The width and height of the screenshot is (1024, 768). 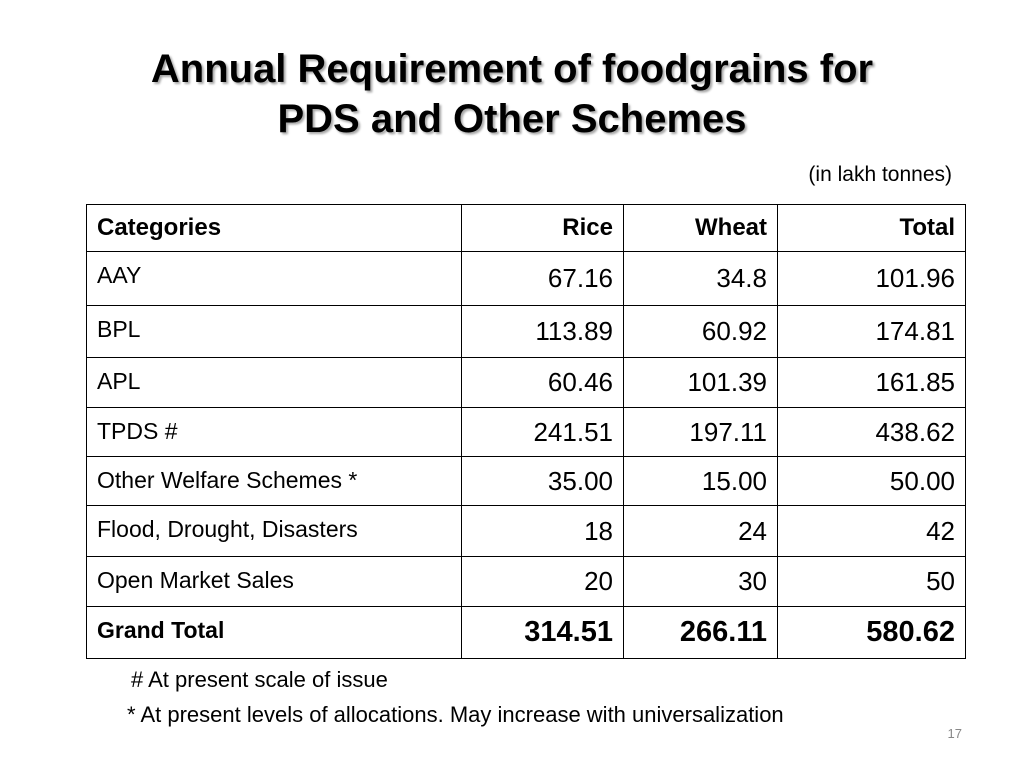 What do you see at coordinates (954, 733) in the screenshot?
I see `page-number: 17` at bounding box center [954, 733].